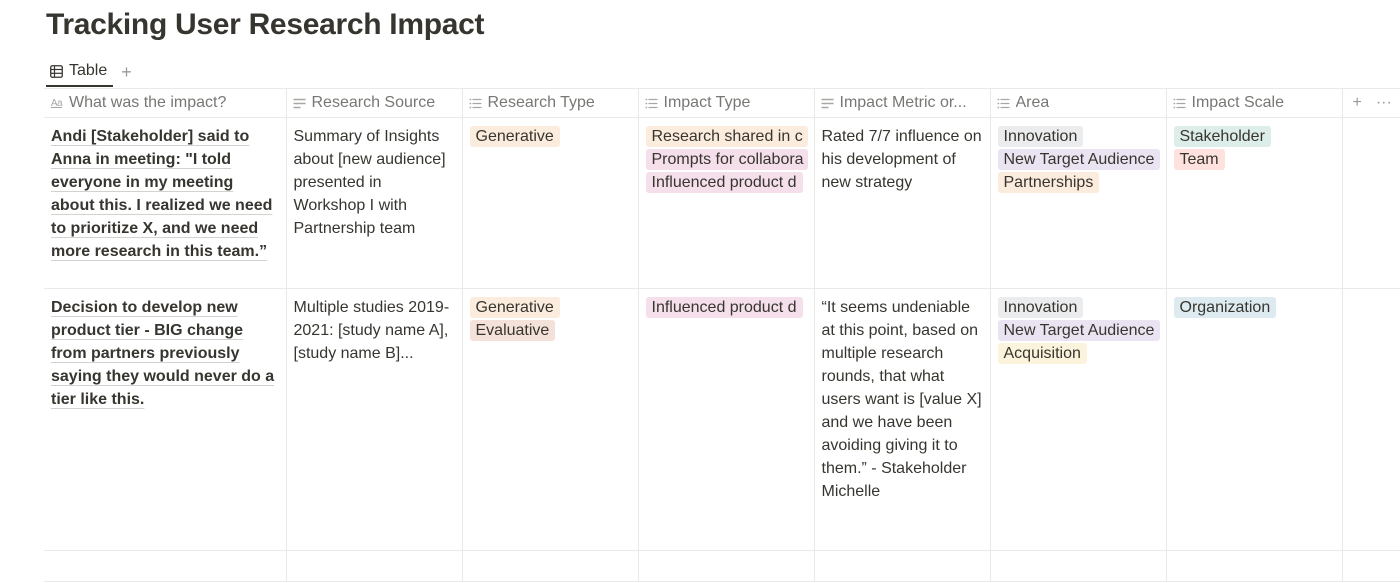 Image resolution: width=1400 pixels, height=583 pixels. I want to click on column-header-area: Area, so click(1078, 103).